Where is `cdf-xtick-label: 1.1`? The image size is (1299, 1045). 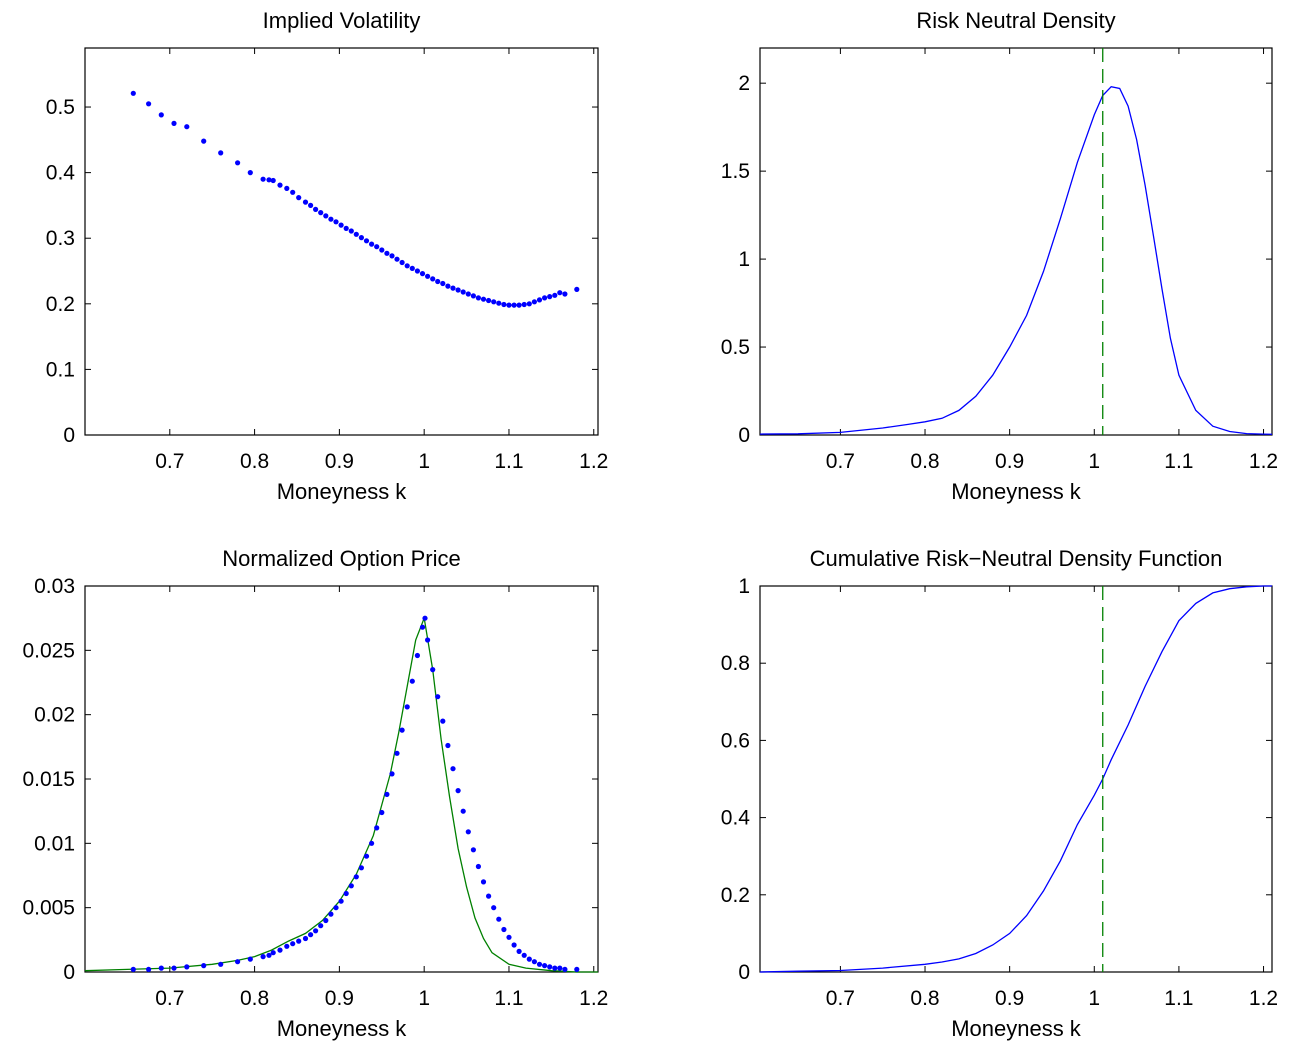
cdf-xtick-label: 1.1 is located at coordinates (1178, 998).